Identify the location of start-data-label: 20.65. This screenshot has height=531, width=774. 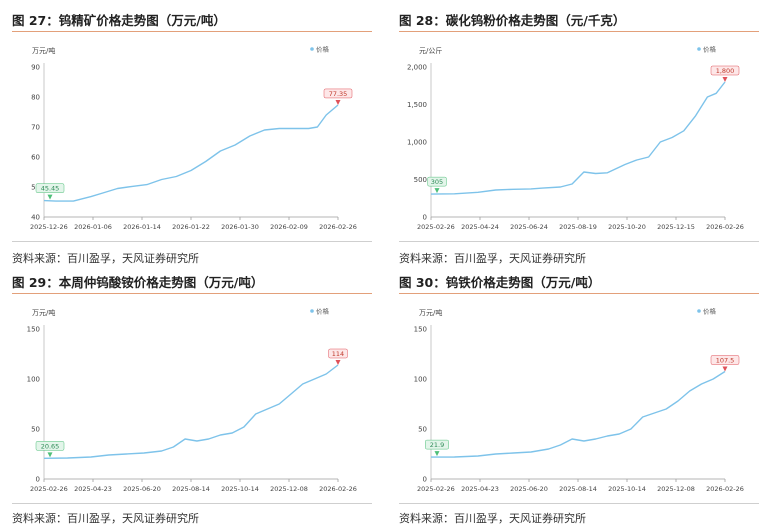
(50, 446).